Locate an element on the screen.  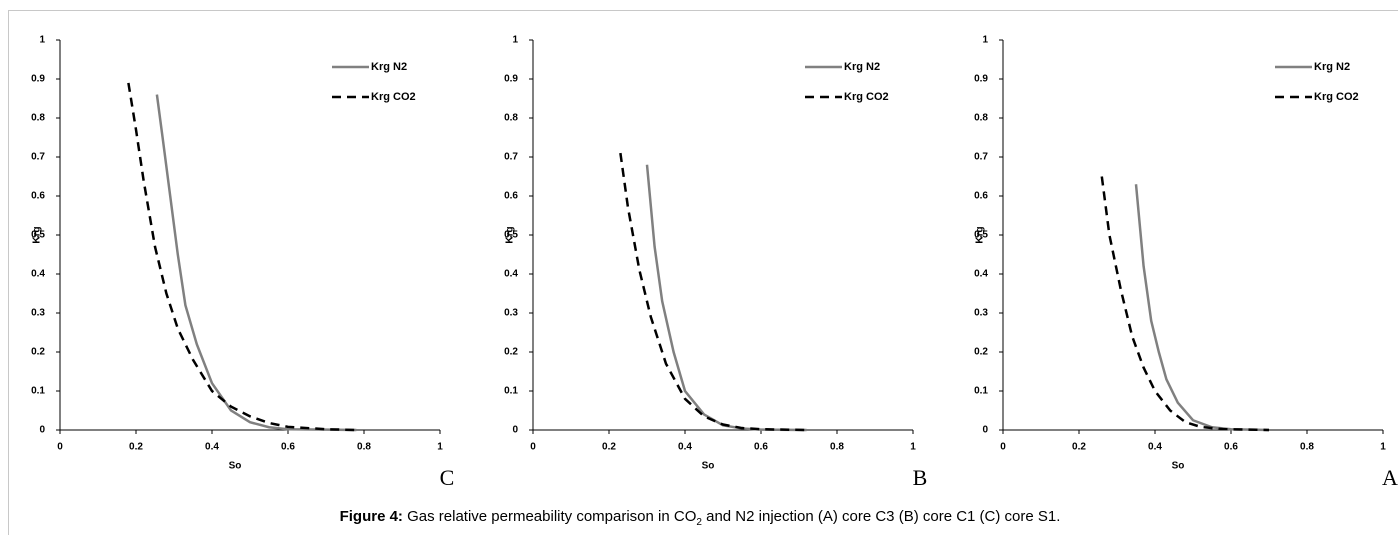
caption-subscript: 2 is located at coordinates (699, 522).